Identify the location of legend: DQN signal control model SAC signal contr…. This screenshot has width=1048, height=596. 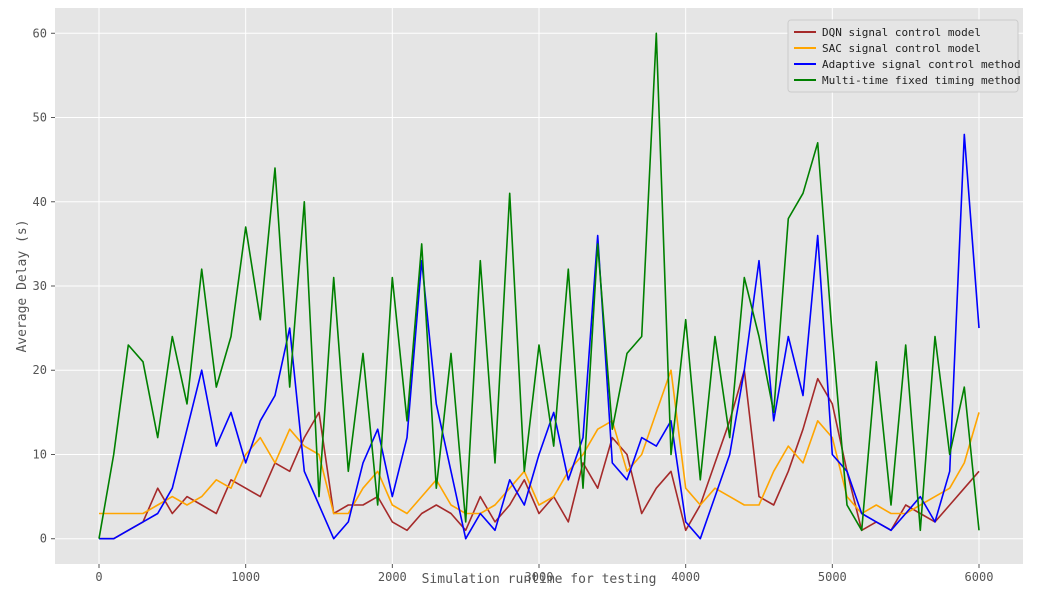
(904, 56).